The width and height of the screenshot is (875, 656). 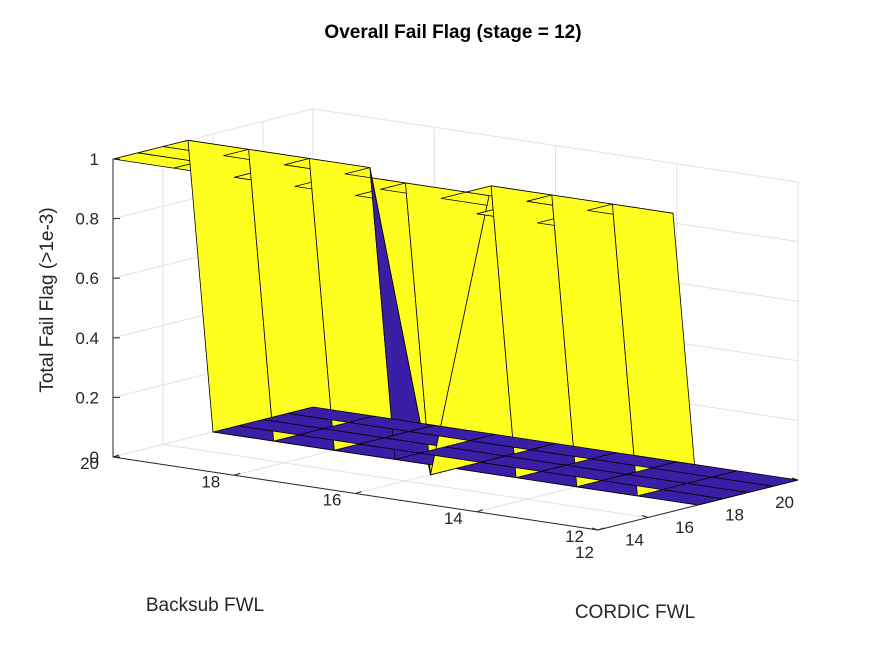 What do you see at coordinates (574, 536) in the screenshot?
I see `y-tick-label: 12` at bounding box center [574, 536].